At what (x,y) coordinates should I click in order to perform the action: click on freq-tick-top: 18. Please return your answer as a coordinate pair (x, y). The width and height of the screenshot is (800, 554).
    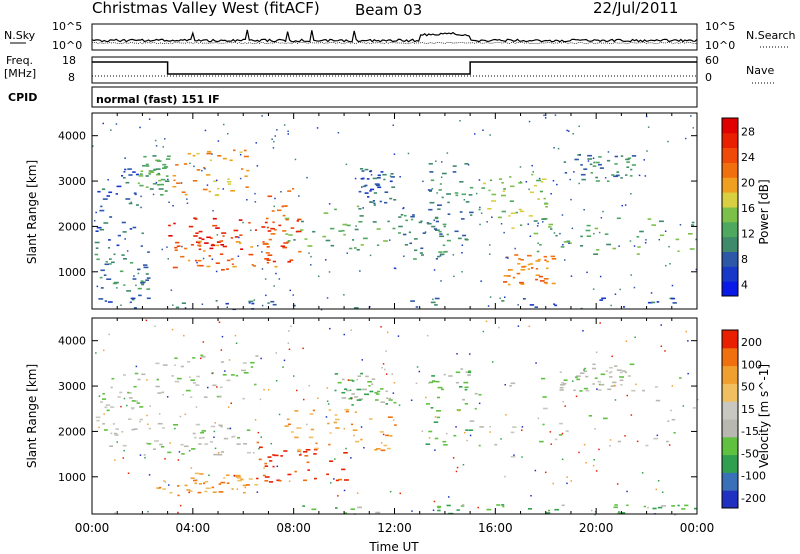
    Looking at the image, I should click on (69, 60).